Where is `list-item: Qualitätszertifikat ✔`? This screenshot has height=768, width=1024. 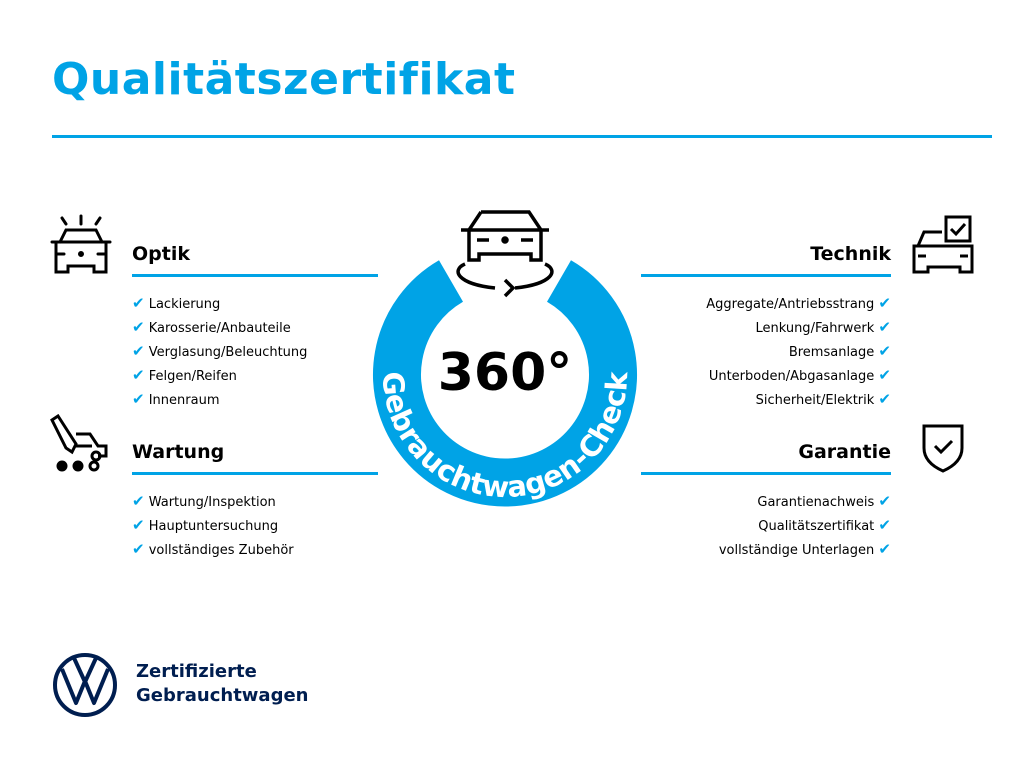
list-item: Qualitätszertifikat ✔ is located at coordinates (824, 525).